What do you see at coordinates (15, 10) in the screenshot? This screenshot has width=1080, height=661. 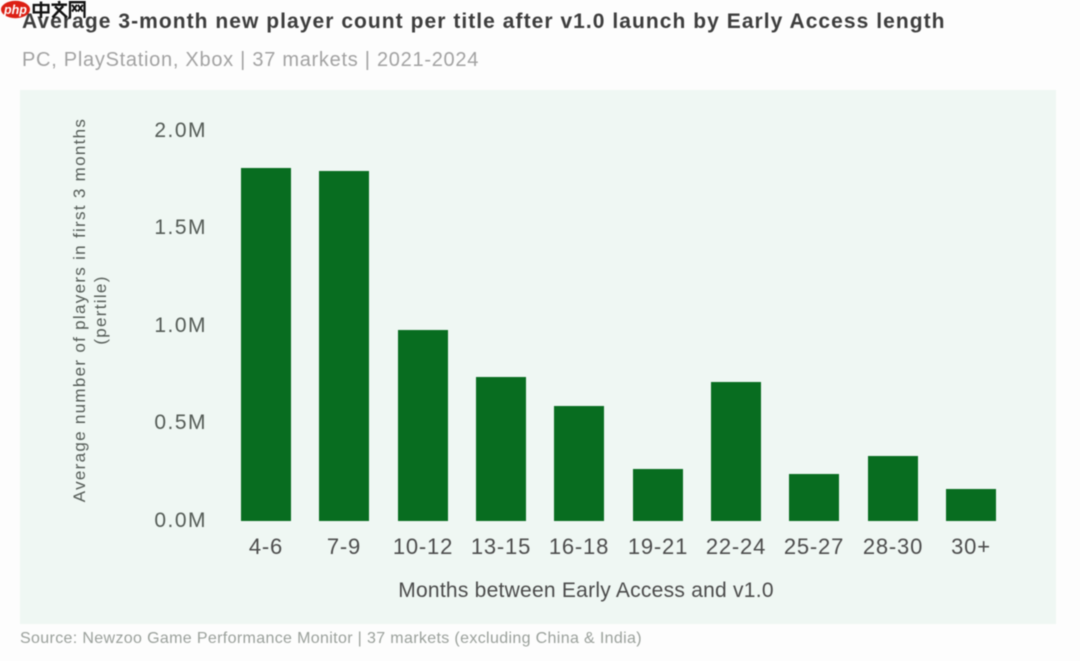 I see `svg-text: php` at bounding box center [15, 10].